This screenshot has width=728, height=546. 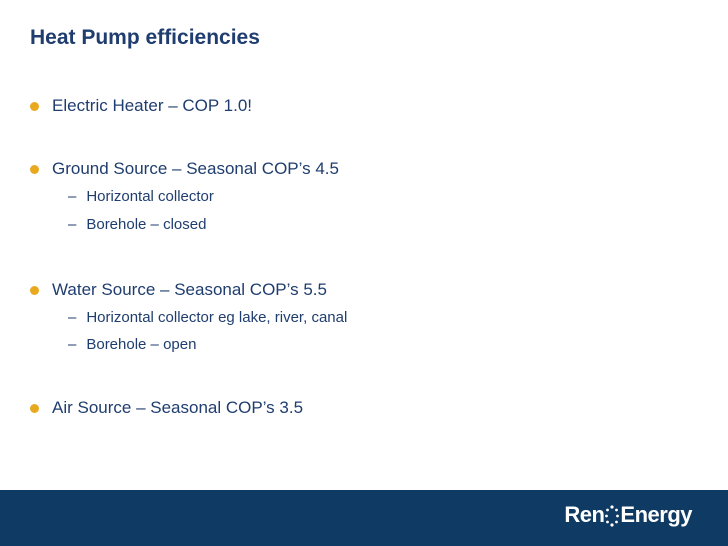 What do you see at coordinates (150, 196) in the screenshot?
I see `sub-item-text: Horizontal collector` at bounding box center [150, 196].